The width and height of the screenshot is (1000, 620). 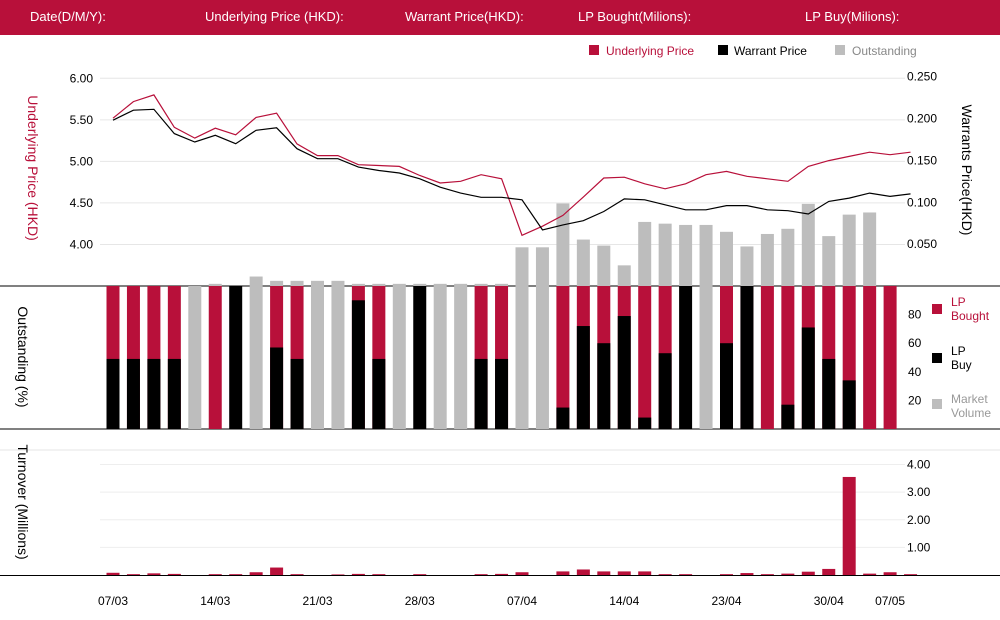 I want to click on x-tick-label: 28/03, so click(x=420, y=601).